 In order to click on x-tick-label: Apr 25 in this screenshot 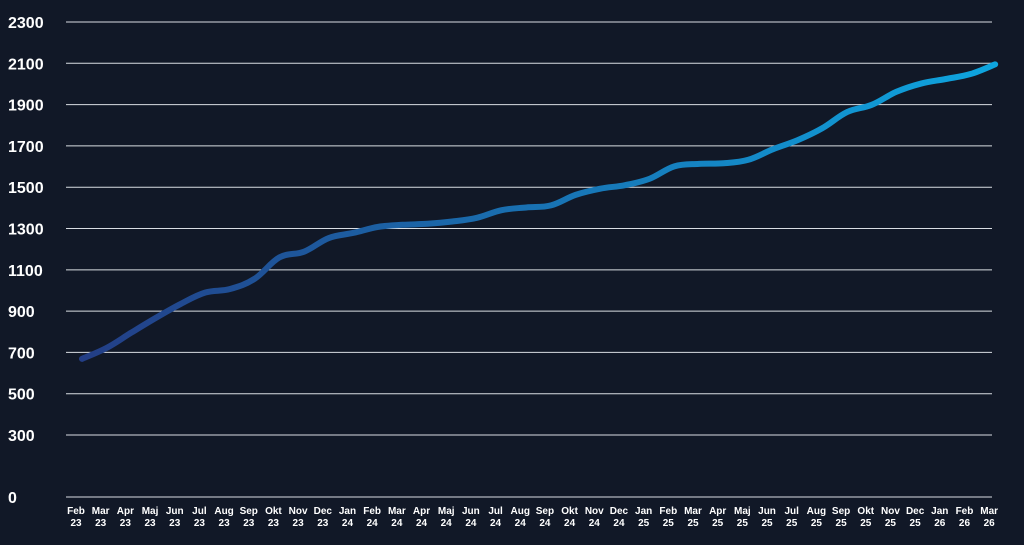, I will do `click(717, 517)`.